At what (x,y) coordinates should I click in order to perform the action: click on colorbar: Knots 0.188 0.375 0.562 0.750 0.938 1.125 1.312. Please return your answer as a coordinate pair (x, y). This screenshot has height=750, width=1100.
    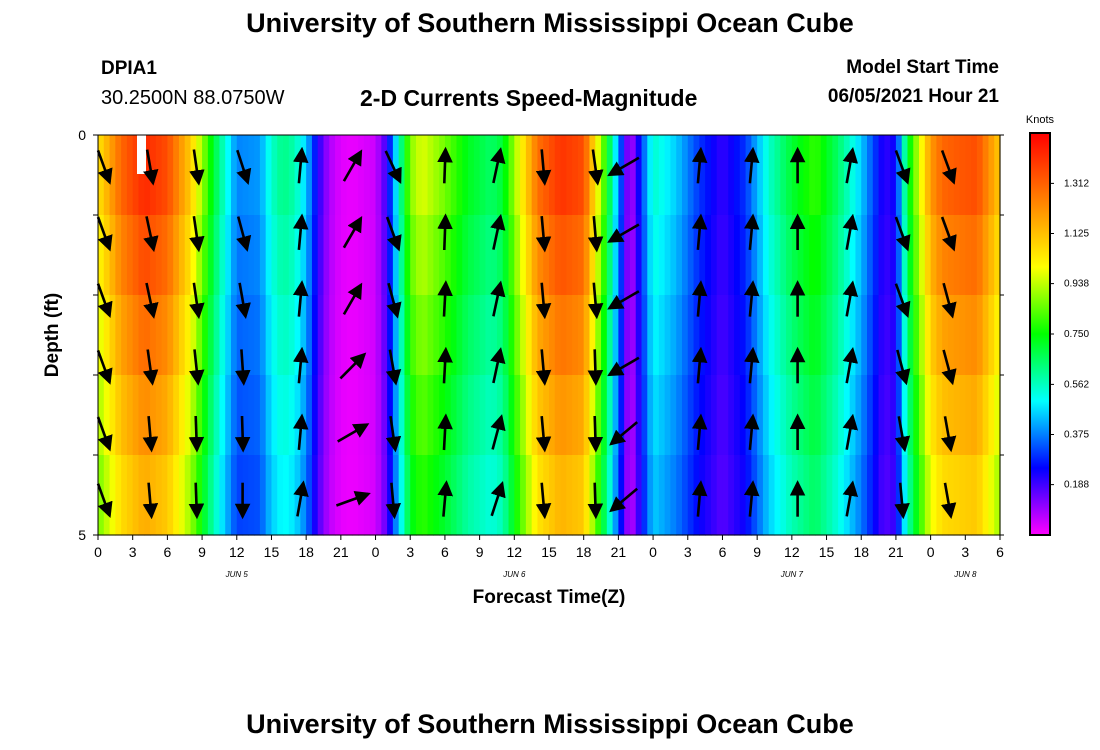
    Looking at the image, I should click on (1057, 325).